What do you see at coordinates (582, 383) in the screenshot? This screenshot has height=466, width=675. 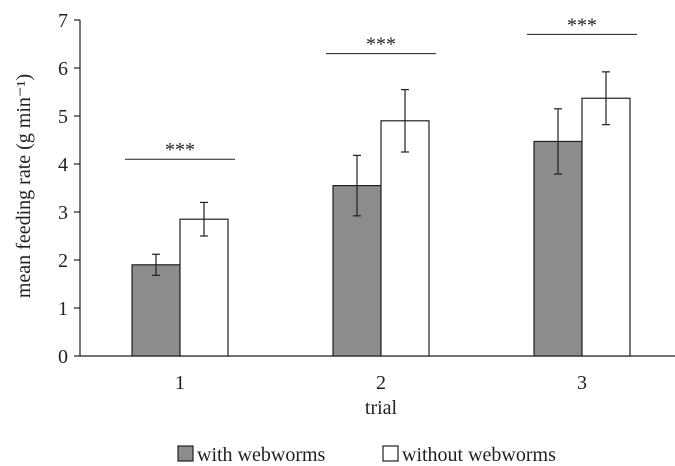 I see `x-tick-label: 3` at bounding box center [582, 383].